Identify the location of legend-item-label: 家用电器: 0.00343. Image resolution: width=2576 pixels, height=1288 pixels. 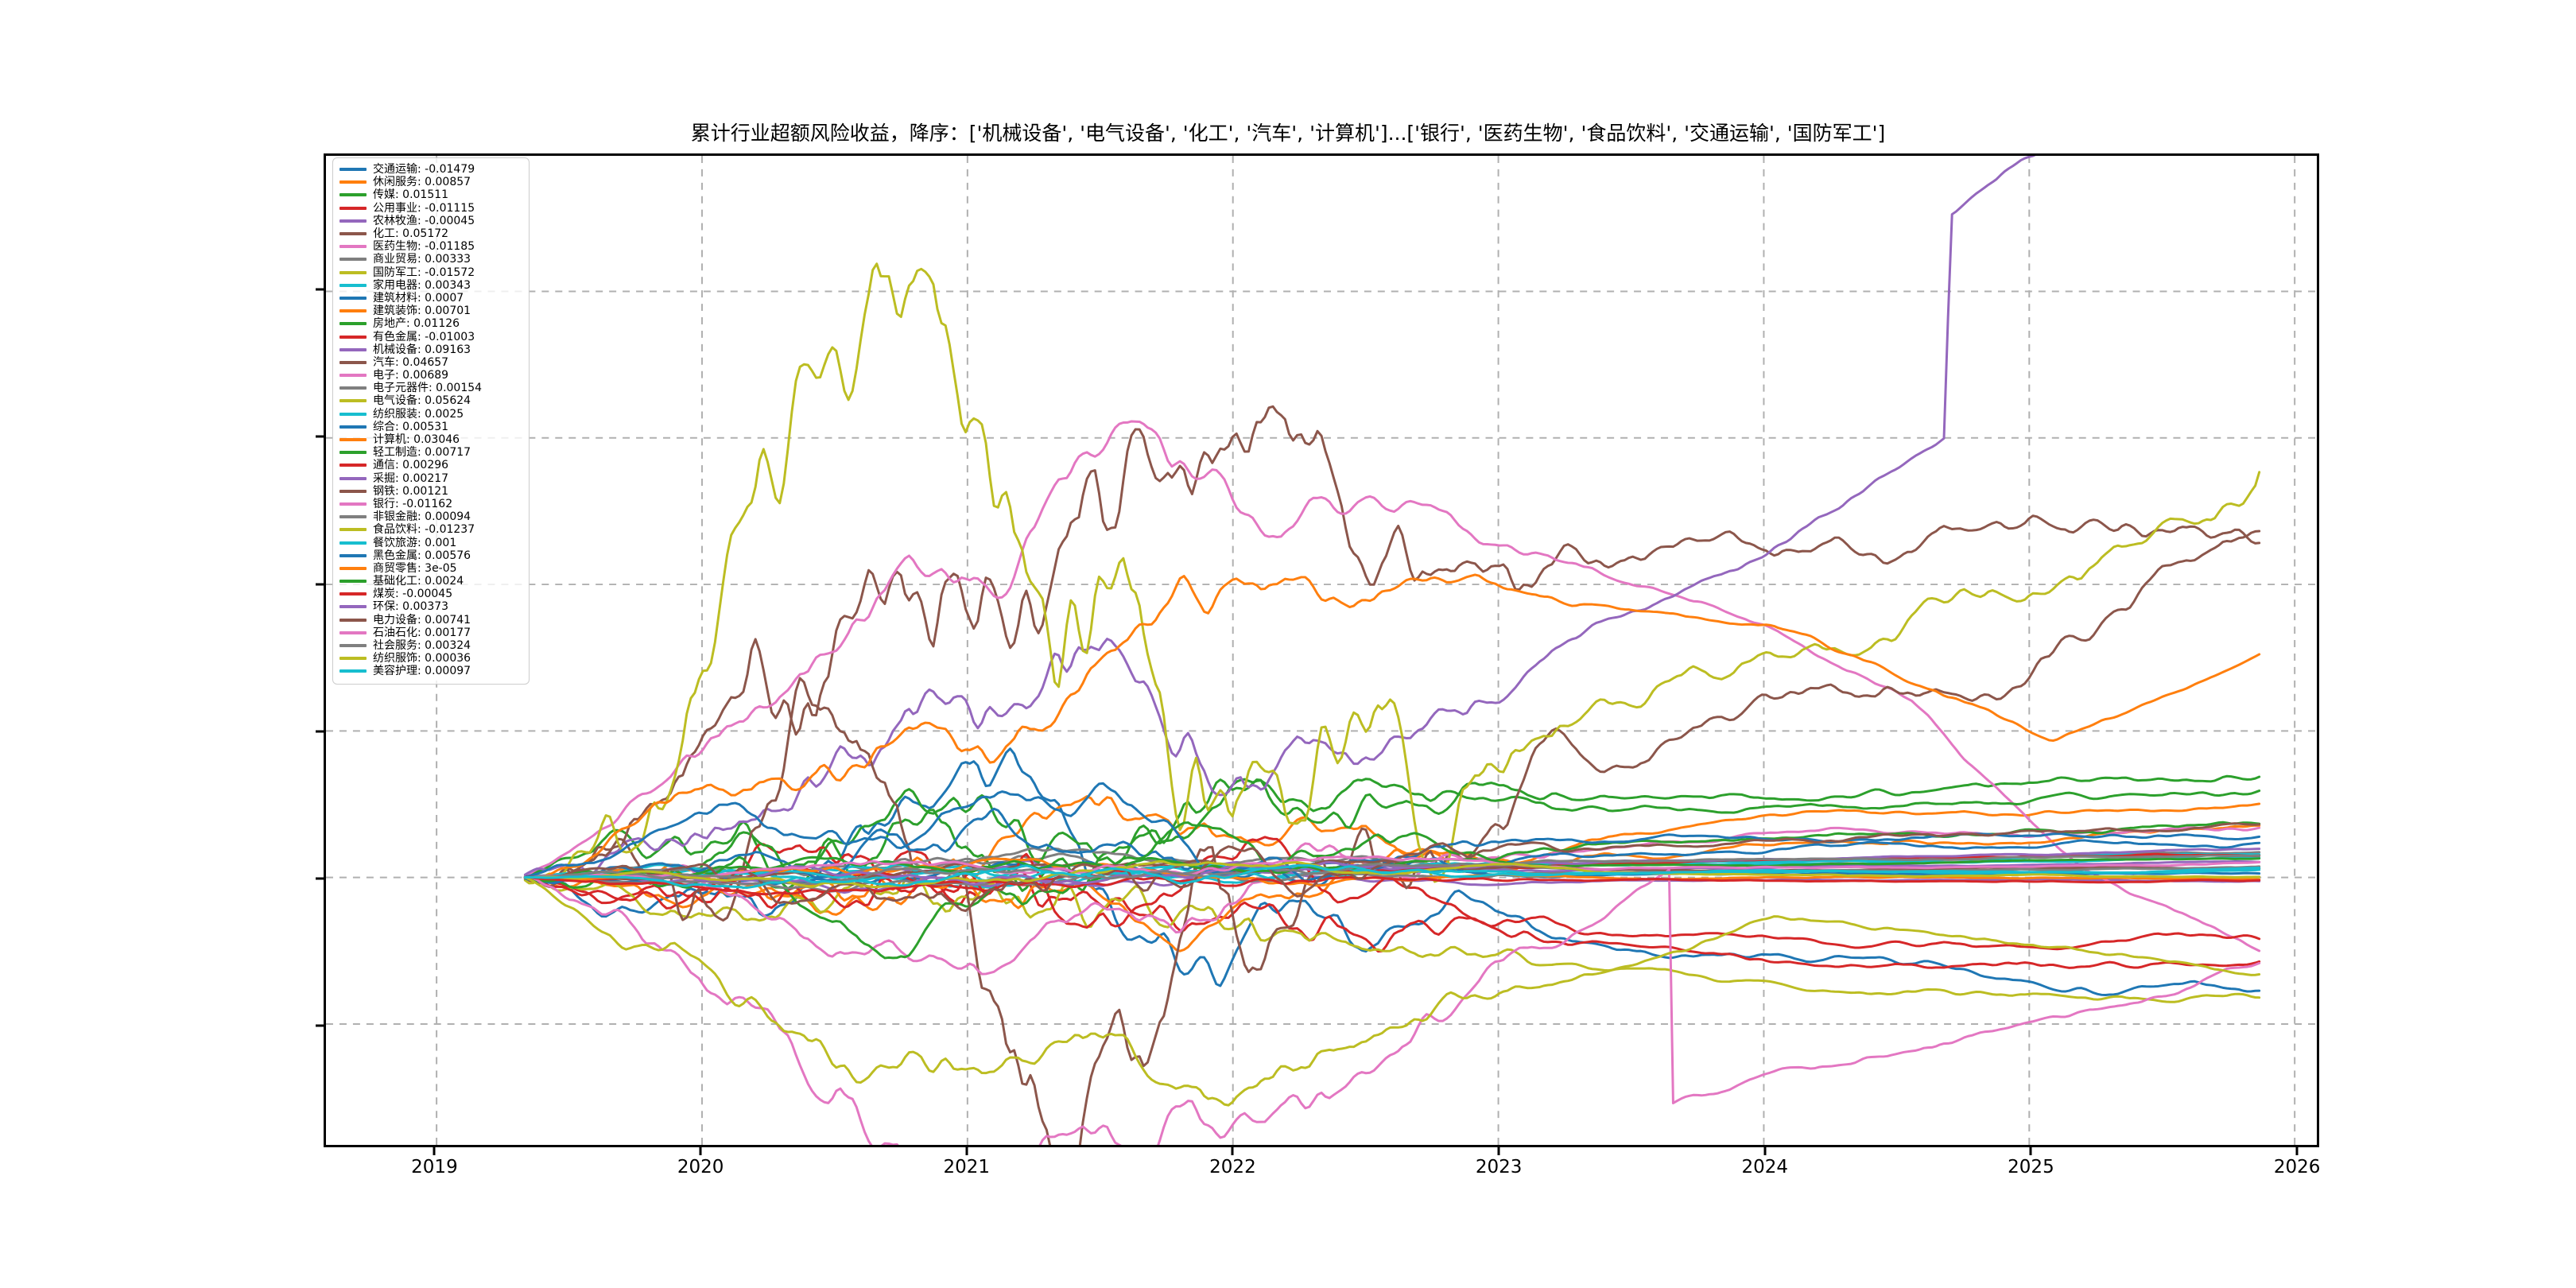
(422, 285).